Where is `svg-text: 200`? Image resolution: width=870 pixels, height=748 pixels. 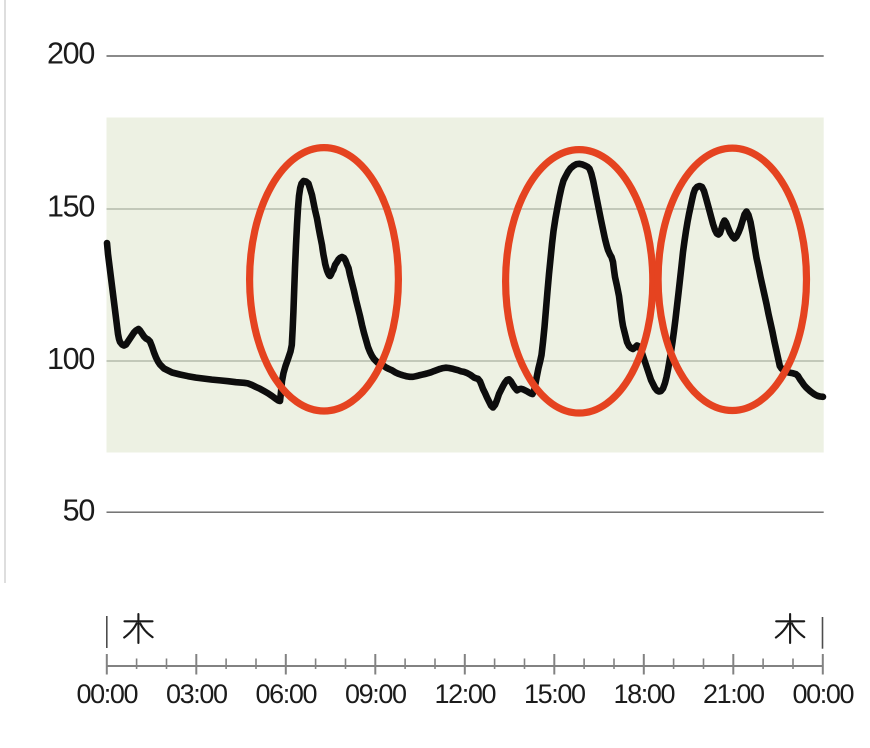 svg-text: 200 is located at coordinates (70, 54).